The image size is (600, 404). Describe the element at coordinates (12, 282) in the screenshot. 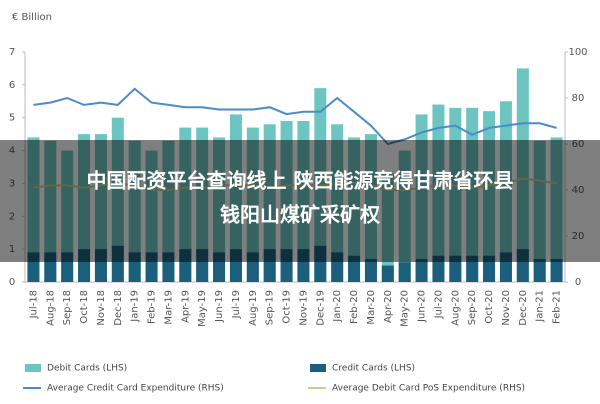

I see `y-tick-label: 0` at that location.